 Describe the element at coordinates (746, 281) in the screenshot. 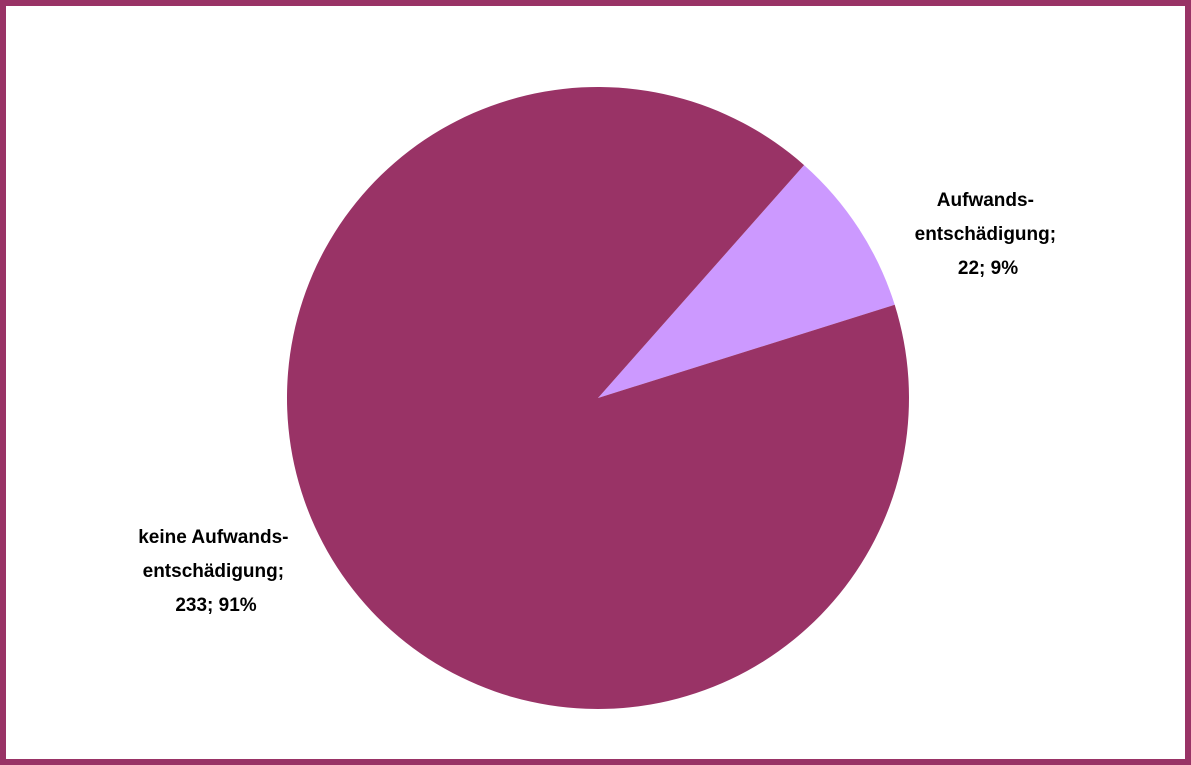

I see `pie-slice-aufwandsentschaedigung` at that location.